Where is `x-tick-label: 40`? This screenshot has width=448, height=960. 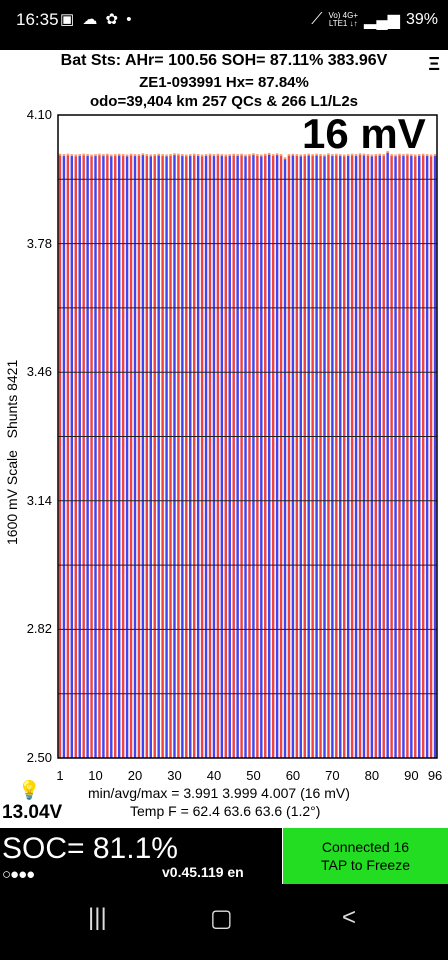 x-tick-label: 40 is located at coordinates (214, 775).